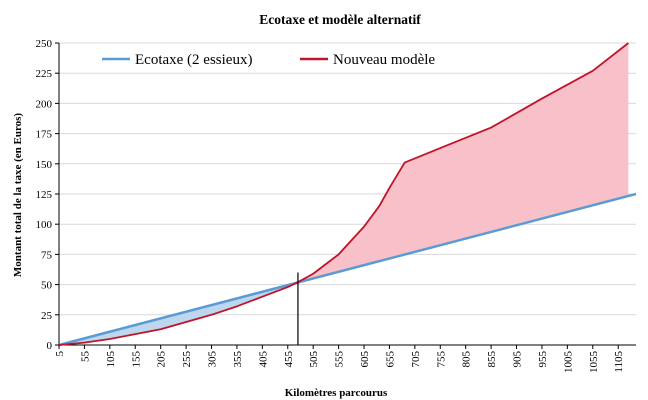  Describe the element at coordinates (162, 359) in the screenshot. I see `x-tick-label: 205` at that location.